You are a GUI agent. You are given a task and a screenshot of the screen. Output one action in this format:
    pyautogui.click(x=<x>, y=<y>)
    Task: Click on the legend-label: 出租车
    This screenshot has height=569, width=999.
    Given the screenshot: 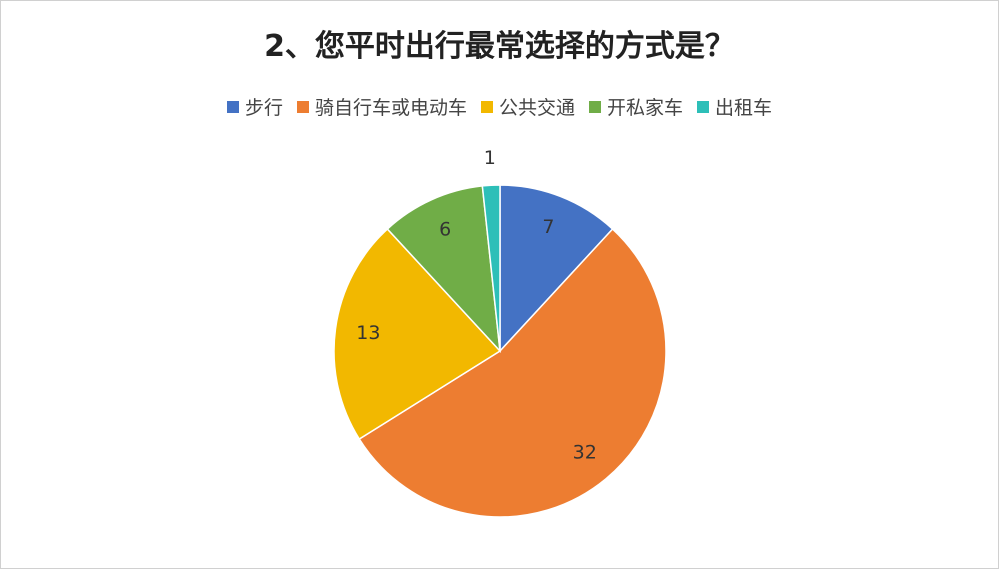 What is the action you would take?
    pyautogui.click(x=744, y=108)
    